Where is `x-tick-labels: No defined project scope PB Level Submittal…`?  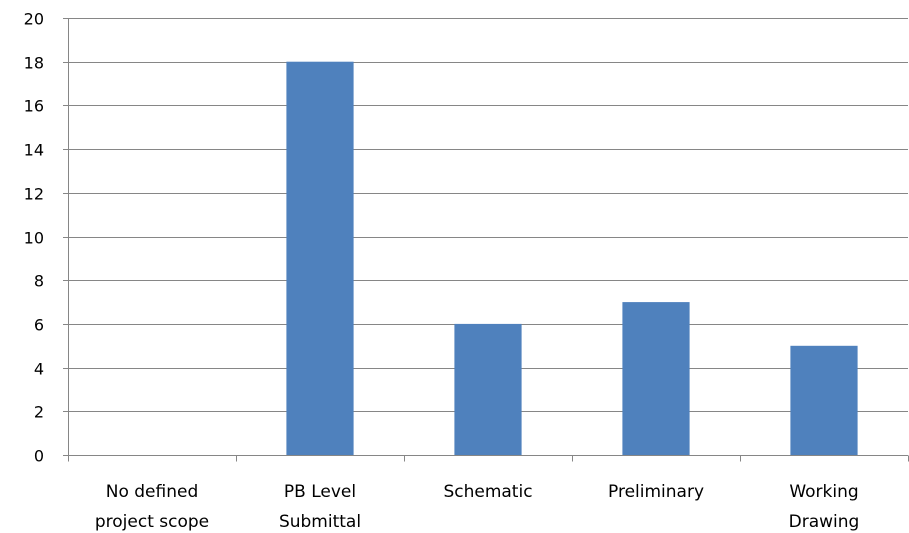 x-tick-labels: No defined project scope PB Level Submittal… is located at coordinates (477, 507).